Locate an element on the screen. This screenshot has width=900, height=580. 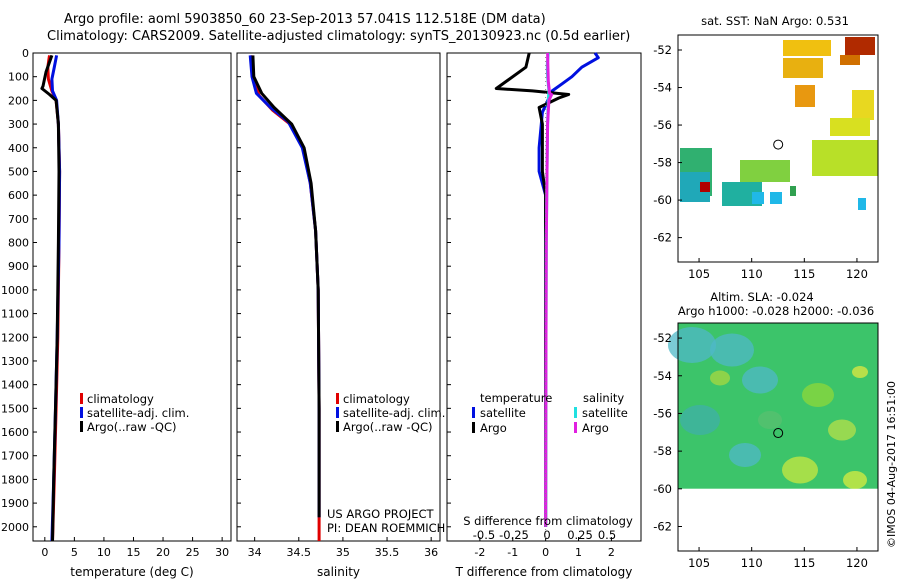
y-tick-label: 500 is located at coordinates (18, 171).